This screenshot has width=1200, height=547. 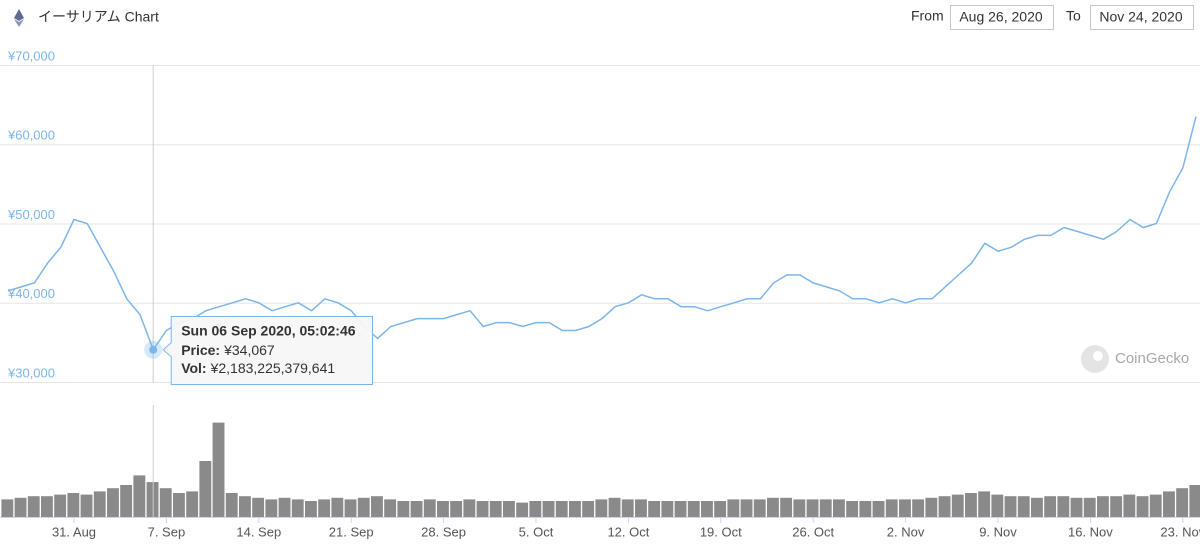 What do you see at coordinates (628, 531) in the screenshot?
I see `x-tick-label: 12. Oct` at bounding box center [628, 531].